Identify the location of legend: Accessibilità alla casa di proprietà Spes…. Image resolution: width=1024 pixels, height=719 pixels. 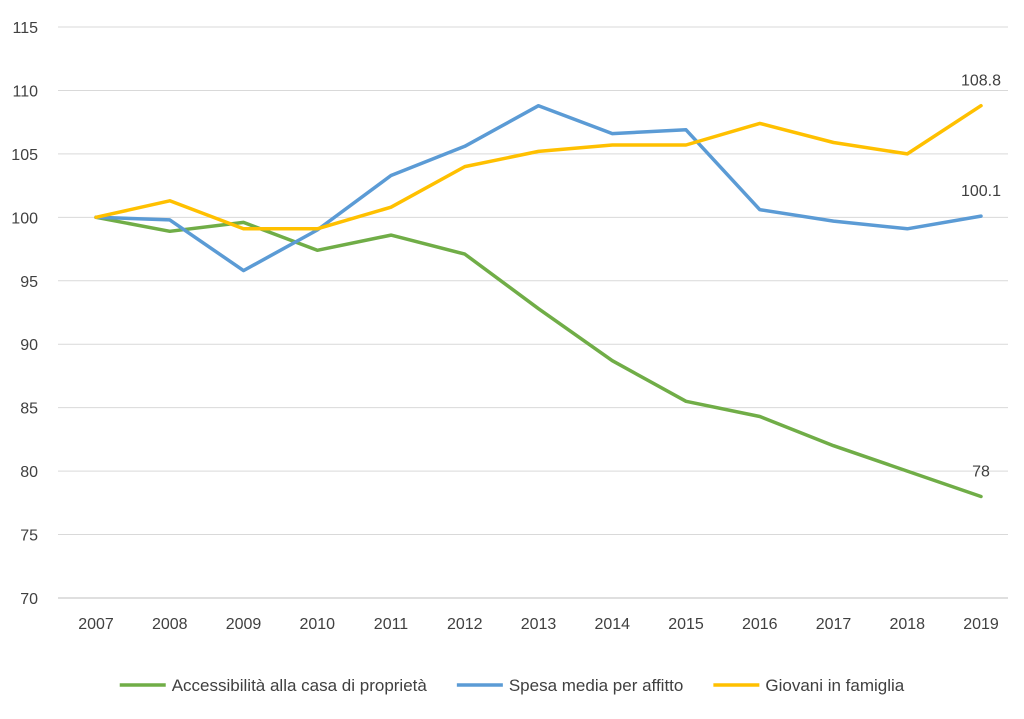
(512, 685).